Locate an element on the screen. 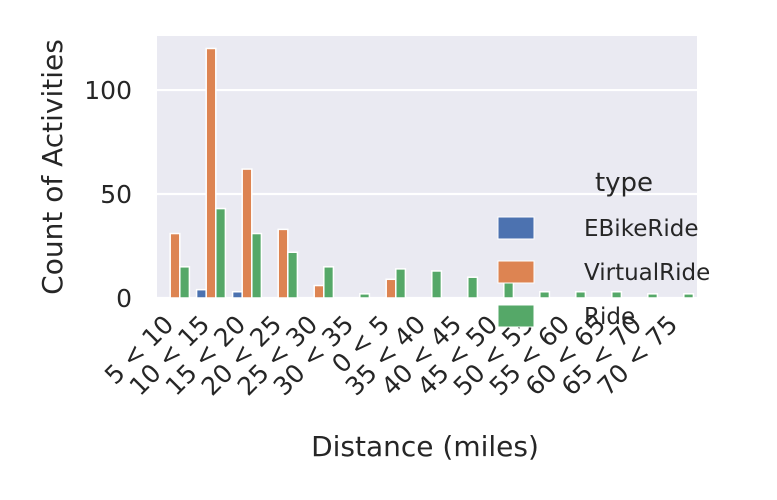 The height and width of the screenshot is (500, 777). legend-label: EBikeRide is located at coordinates (641, 229).